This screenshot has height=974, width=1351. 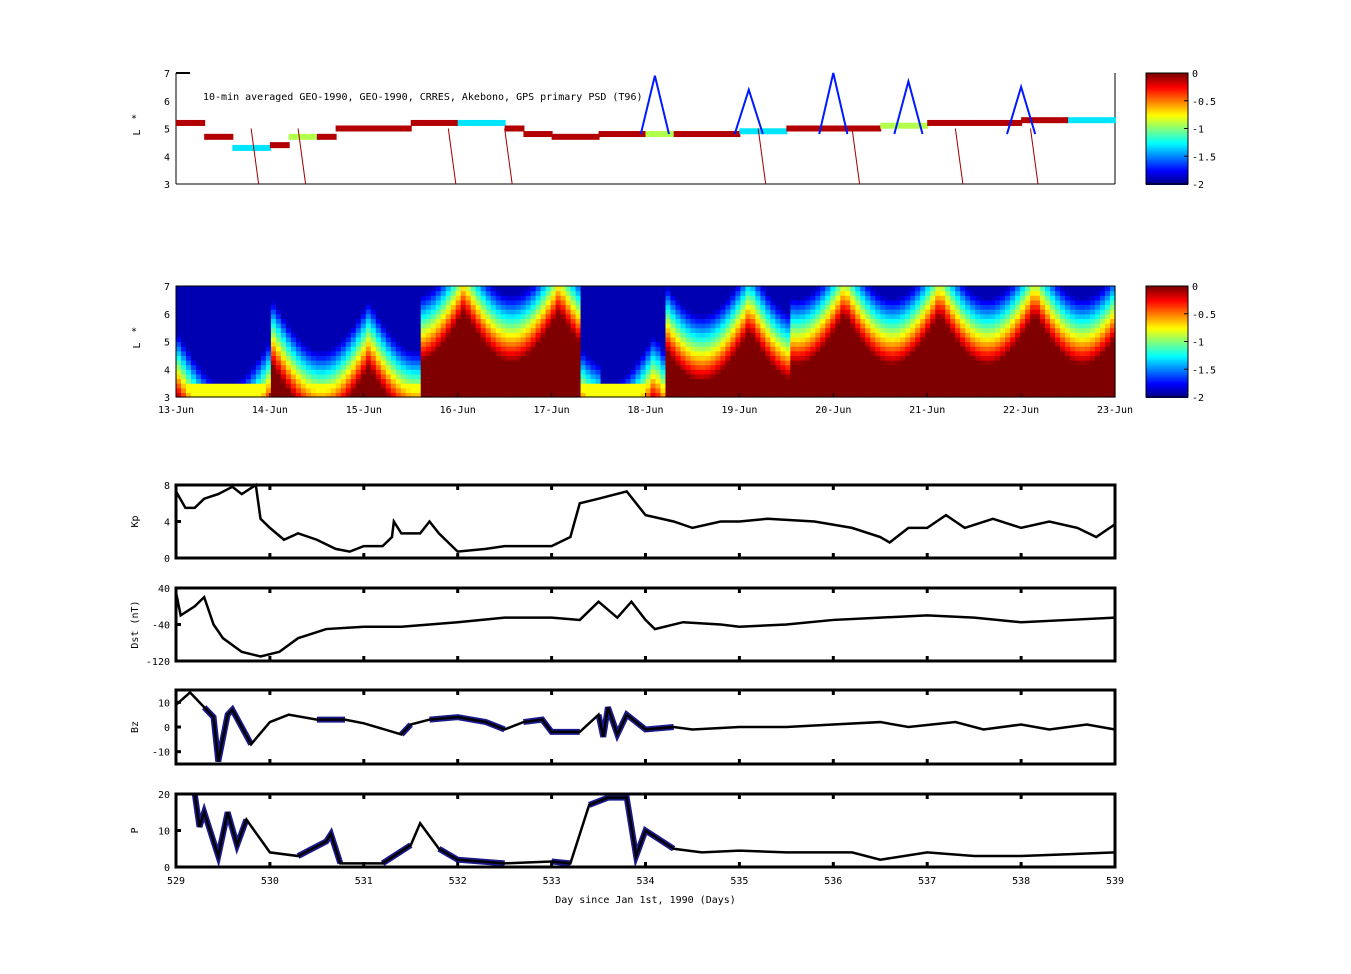 I want to click on y-tick-label: 6, so click(x=167, y=315).